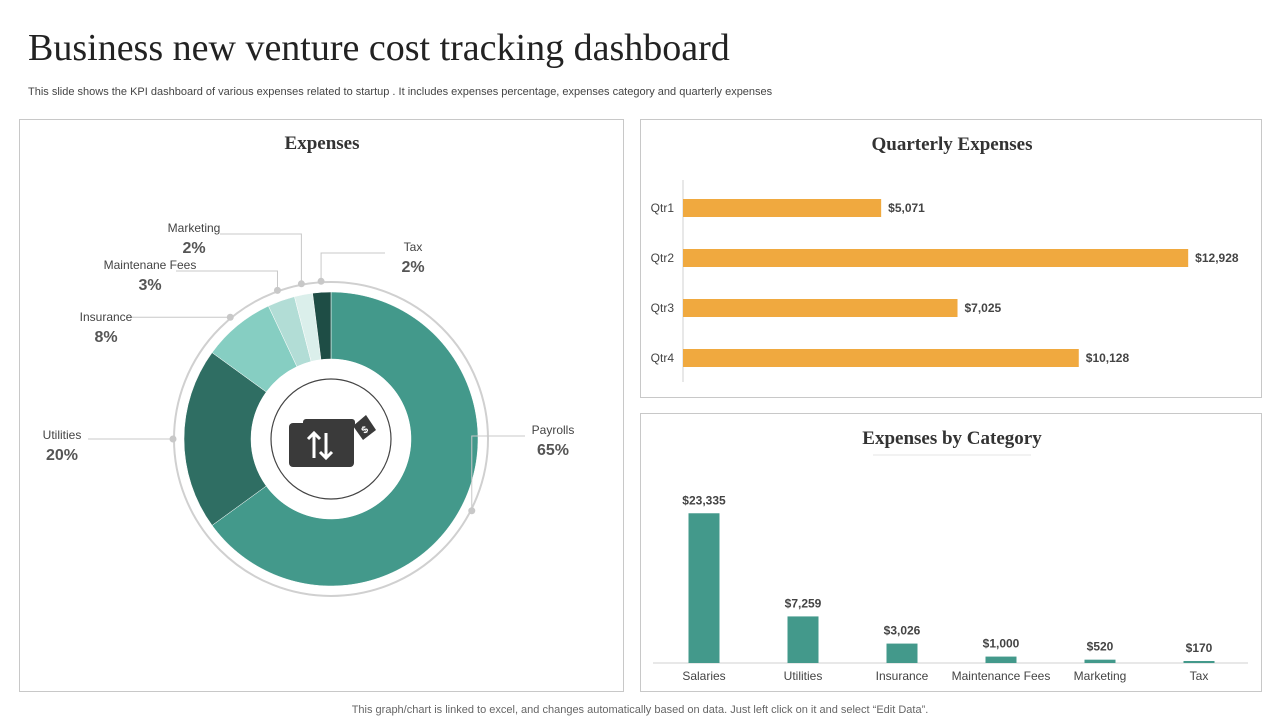 This screenshot has height=720, width=1280. Describe the element at coordinates (936, 258) in the screenshot. I see `quarter-bar-qtr2` at that location.